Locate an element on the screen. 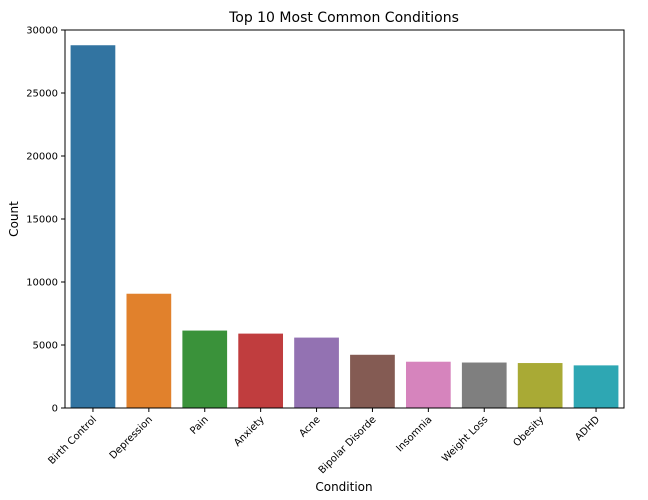  y-axis: 0 5000 10000 15000 20000 25000 30000 is located at coordinates (45, 220).